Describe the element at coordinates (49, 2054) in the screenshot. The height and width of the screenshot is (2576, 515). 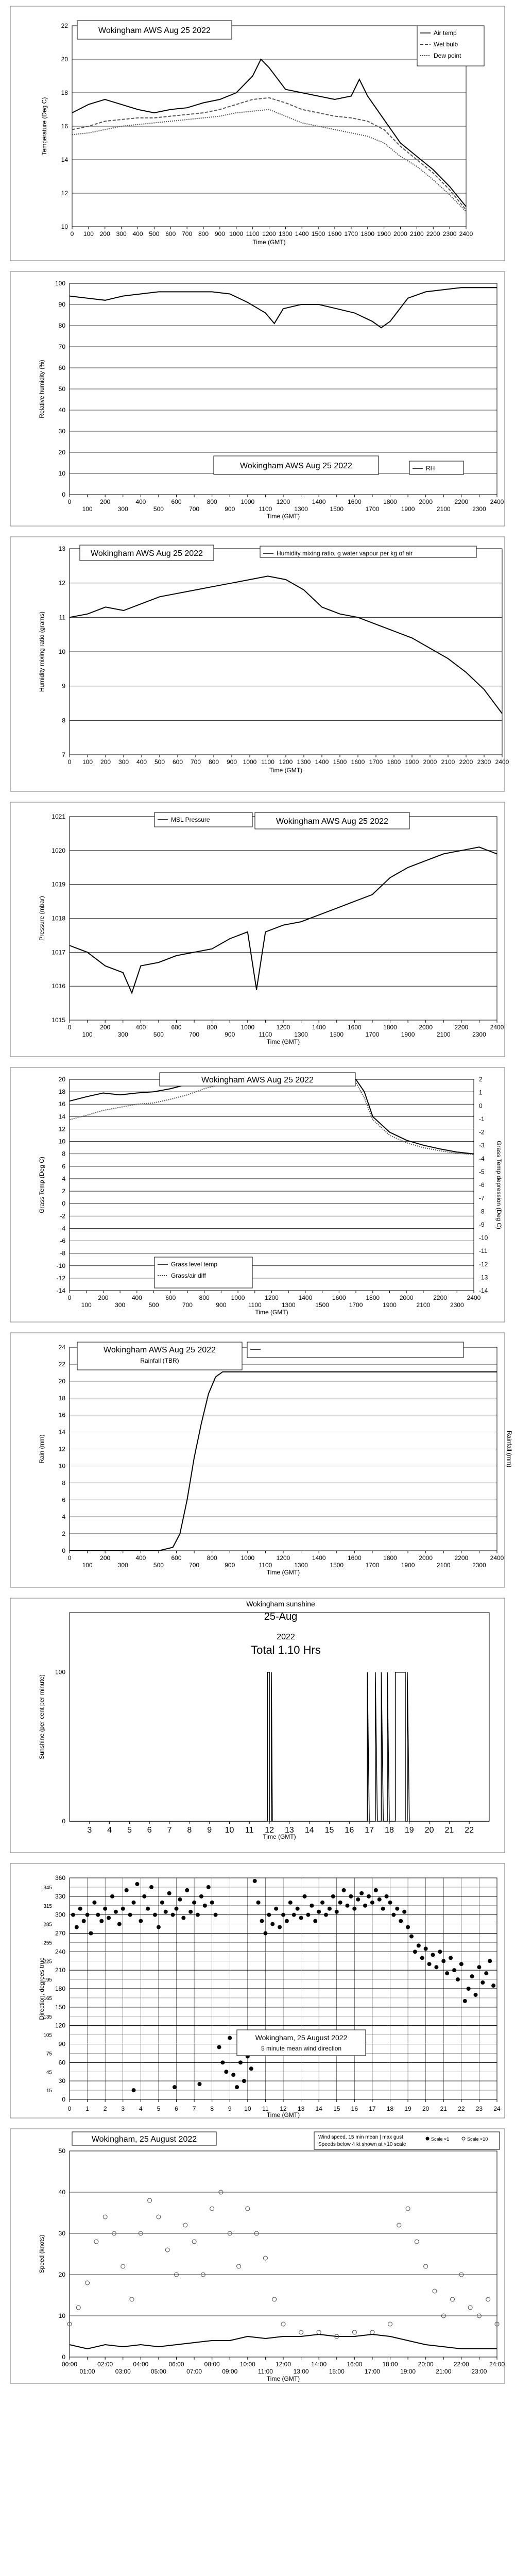
I see `y-tick-label: 75` at that location.